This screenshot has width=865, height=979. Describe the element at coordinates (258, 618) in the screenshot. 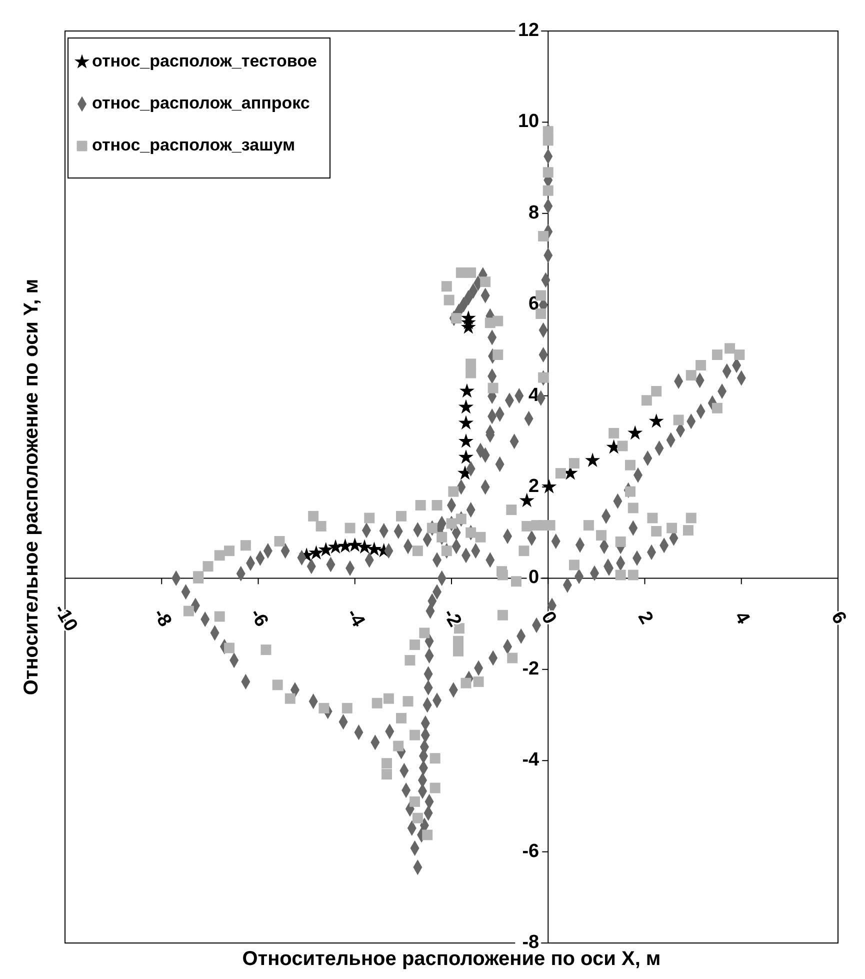

I see `x-tick-label: -6` at that location.